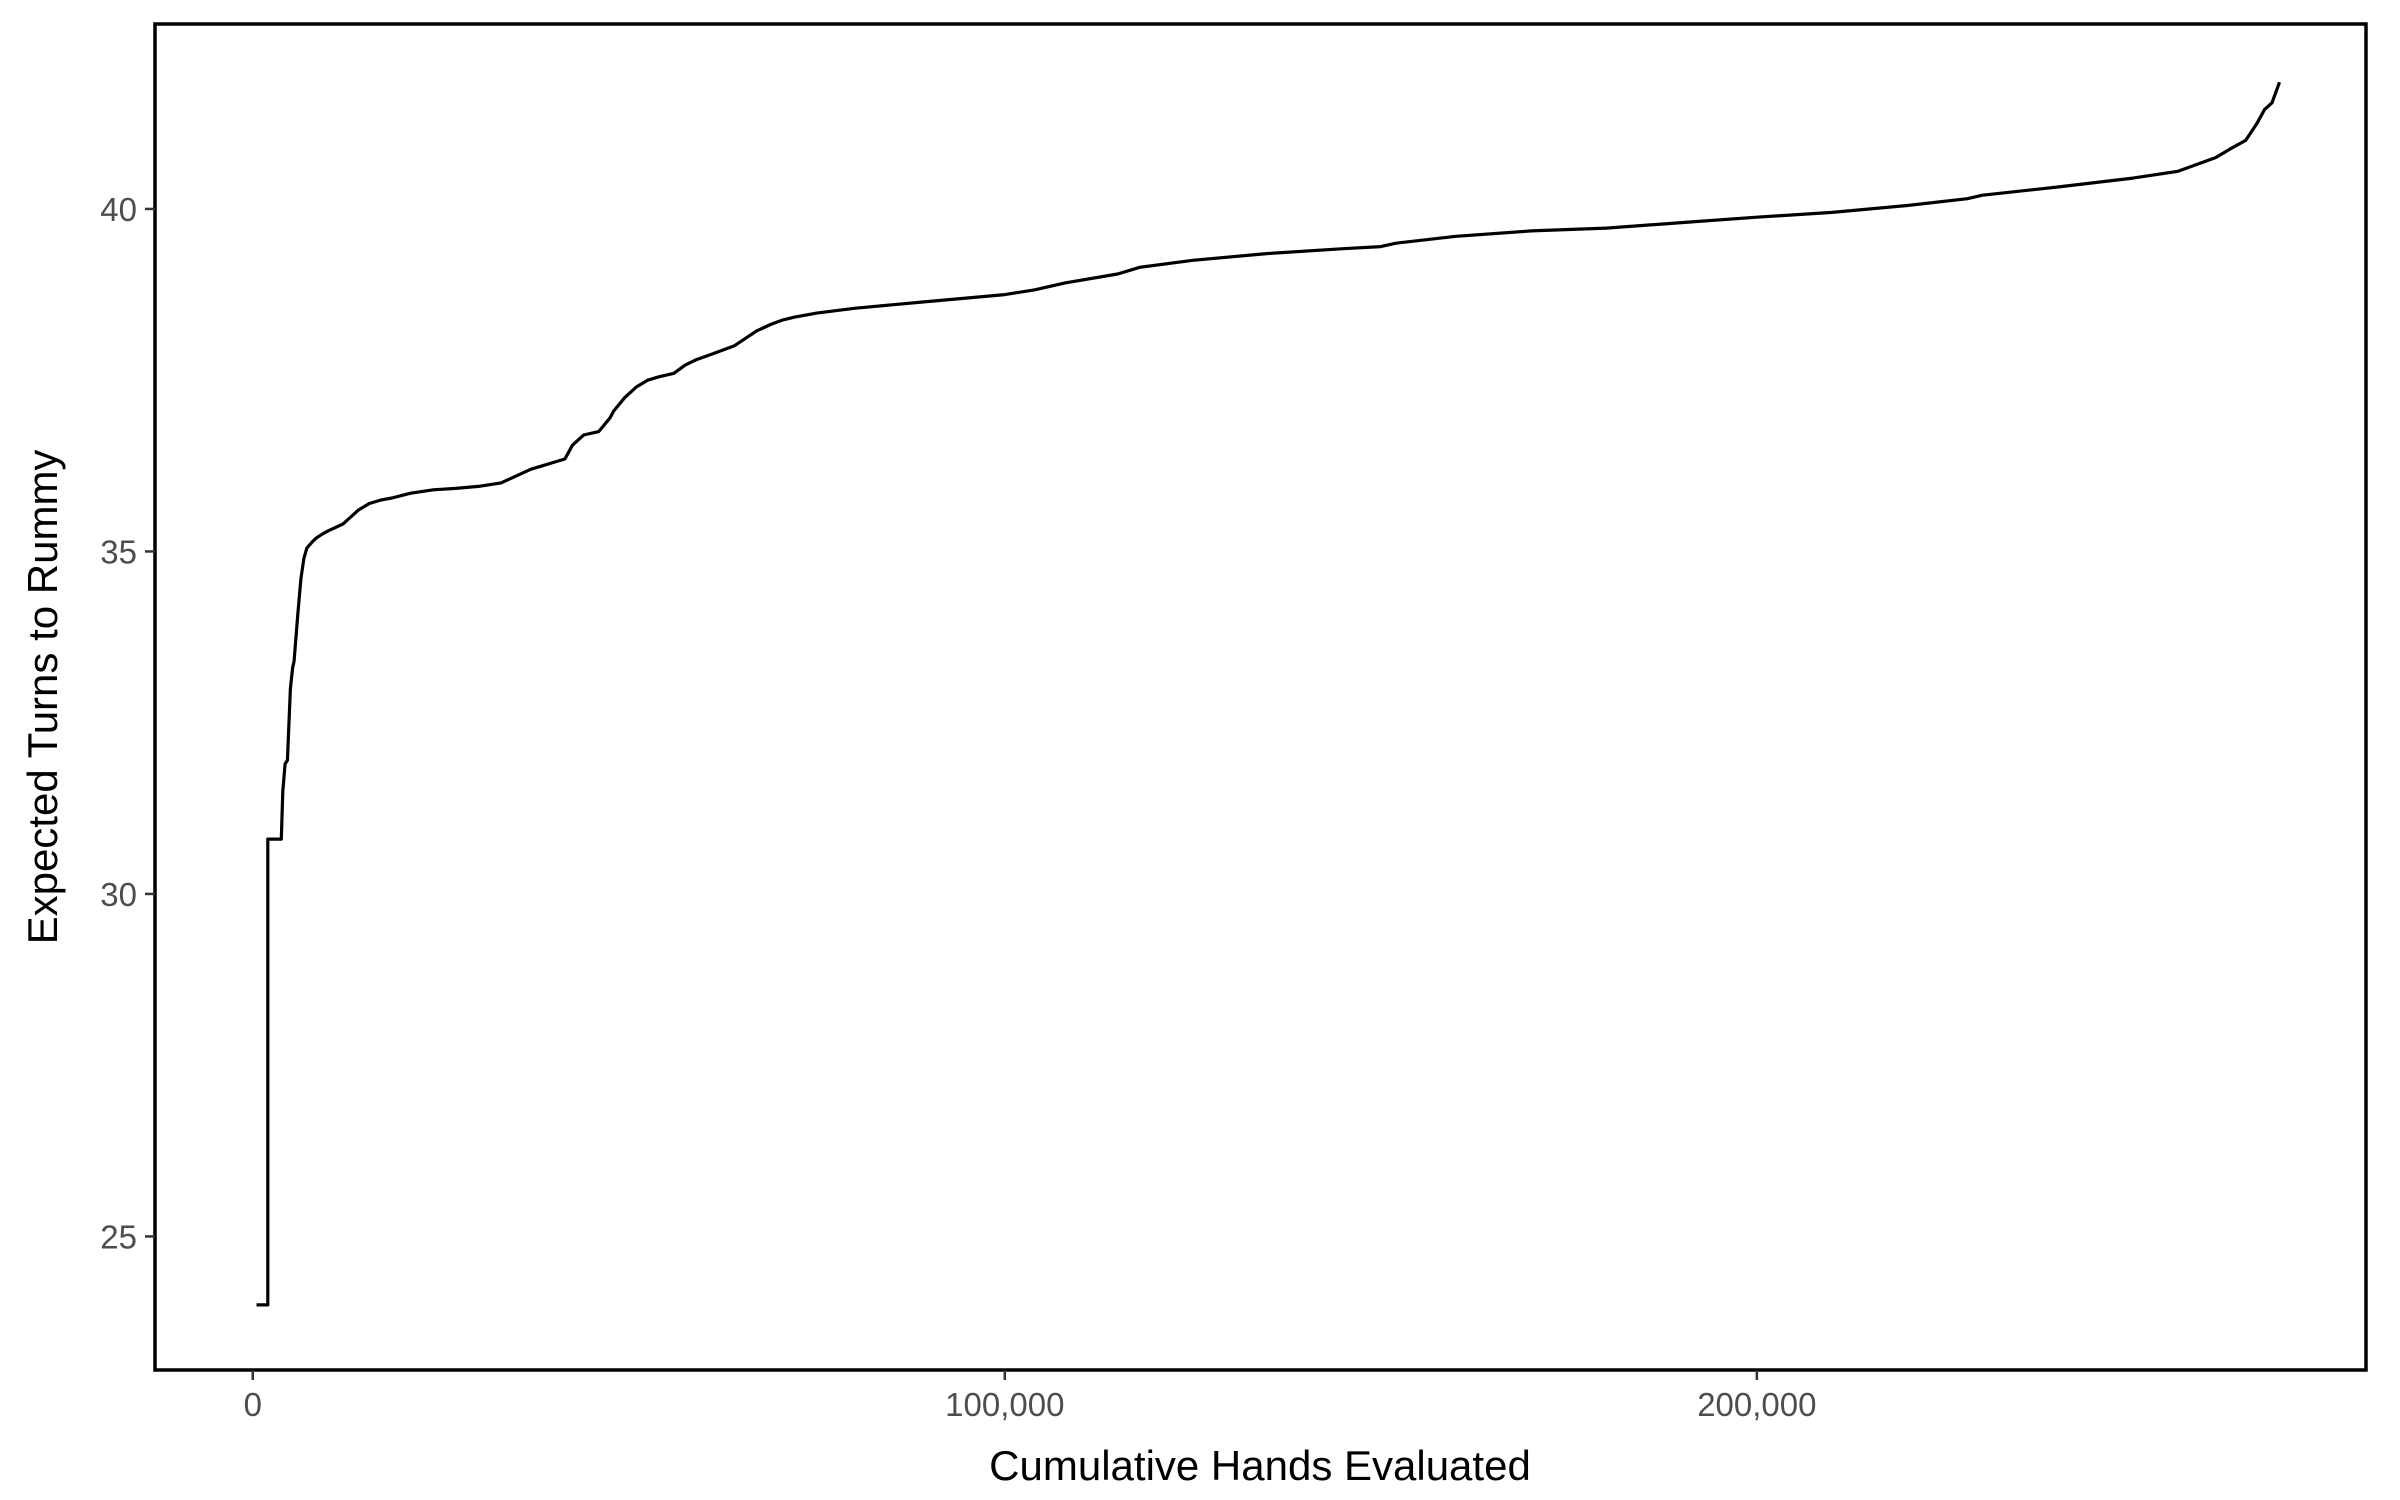 Image resolution: width=2400 pixels, height=1500 pixels. I want to click on y-axis: 25 30 35 40, so click(127, 723).